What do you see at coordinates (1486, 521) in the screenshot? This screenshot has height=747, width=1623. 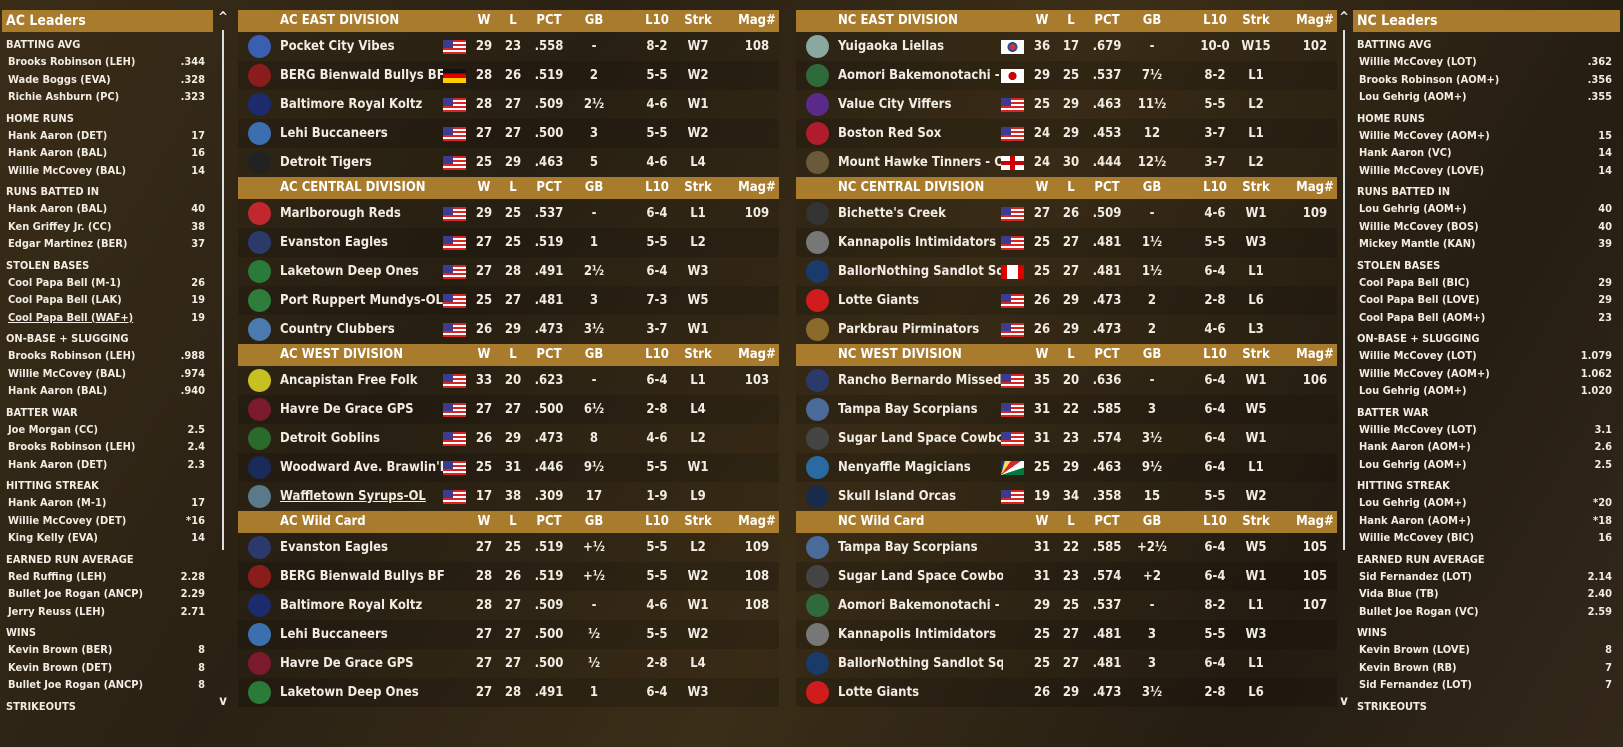 I see `leader-item: Hank Aaron (AOM+) *18` at bounding box center [1486, 521].